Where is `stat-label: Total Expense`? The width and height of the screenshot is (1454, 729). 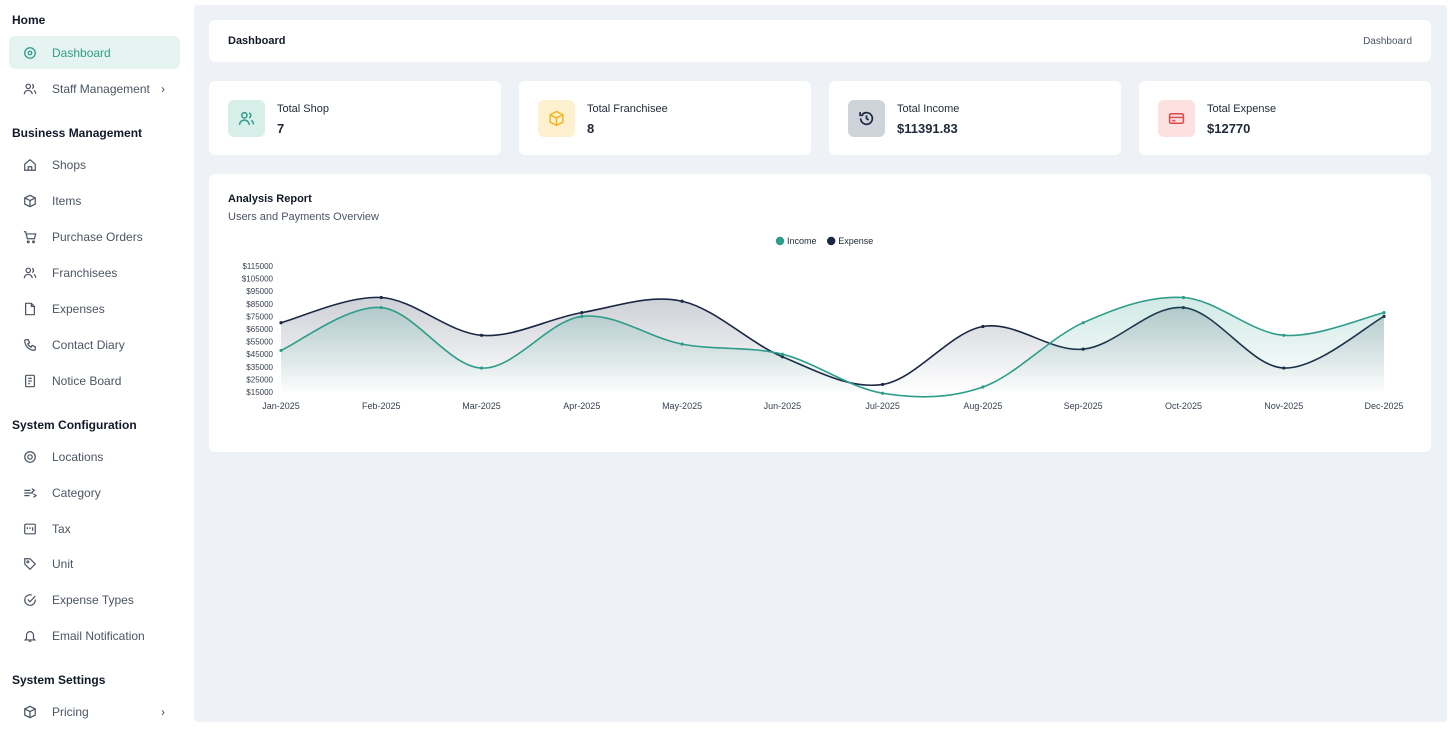
stat-label: Total Expense is located at coordinates (1242, 109).